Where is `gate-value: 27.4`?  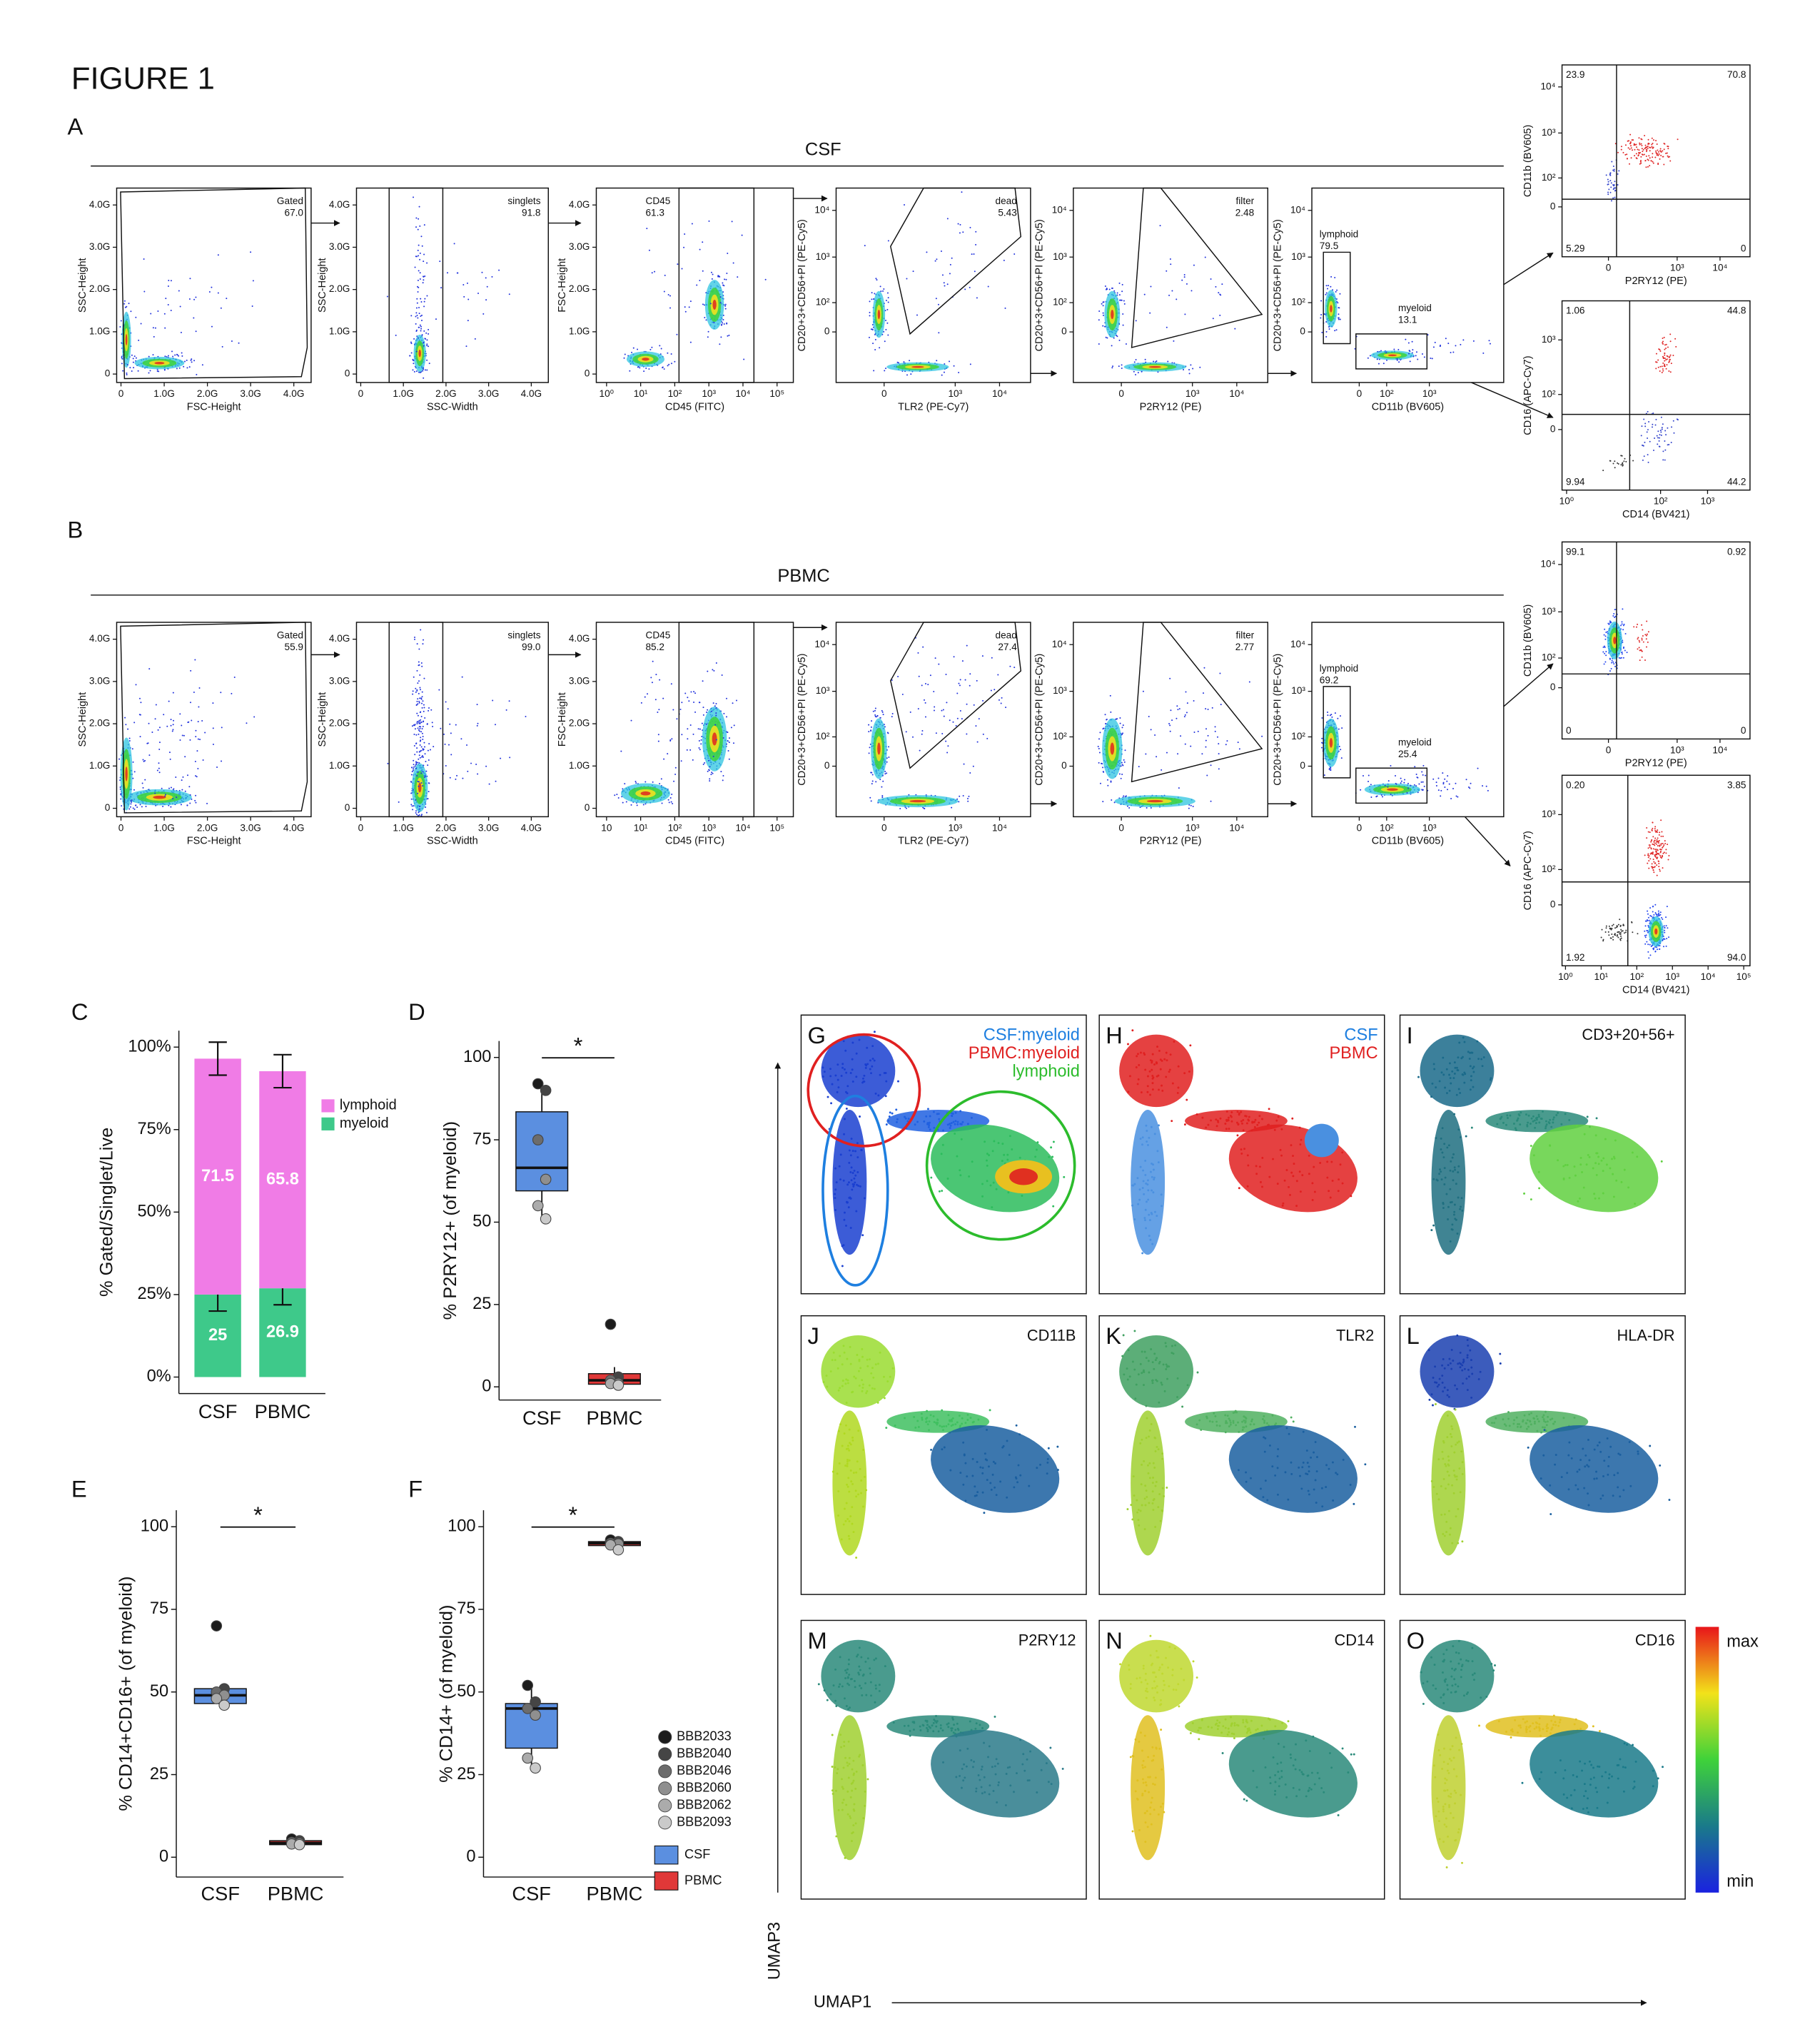 gate-value: 27.4 is located at coordinates (1007, 647).